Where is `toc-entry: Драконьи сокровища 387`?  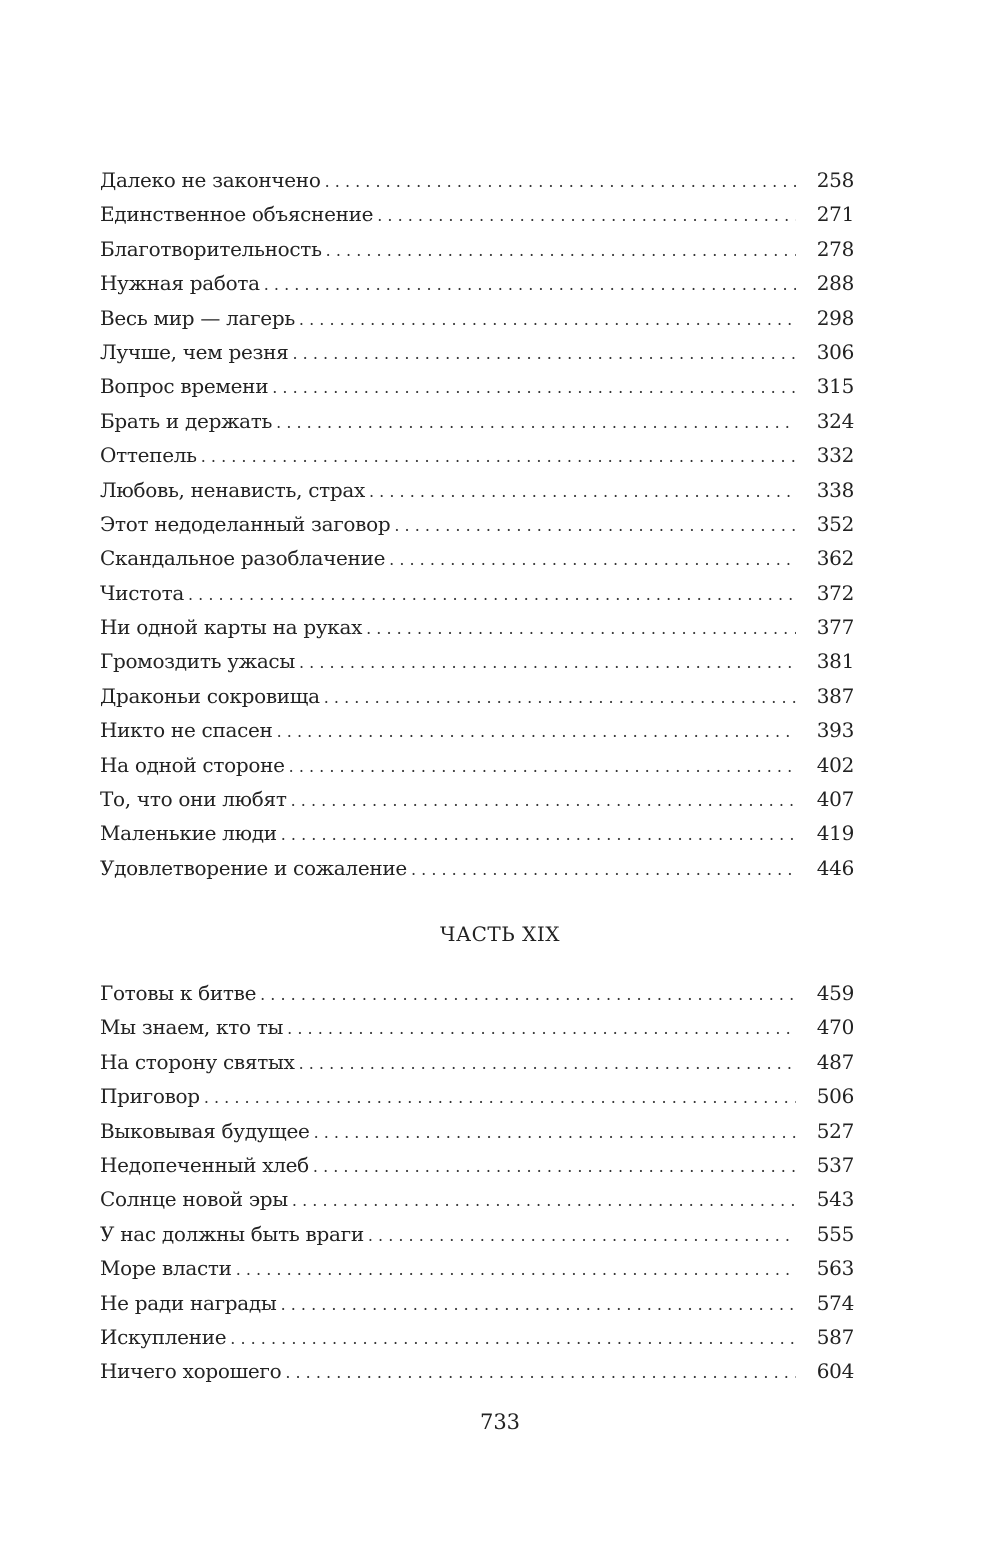
toc-entry: Драконьи сокровища 387 is located at coordinates (477, 696).